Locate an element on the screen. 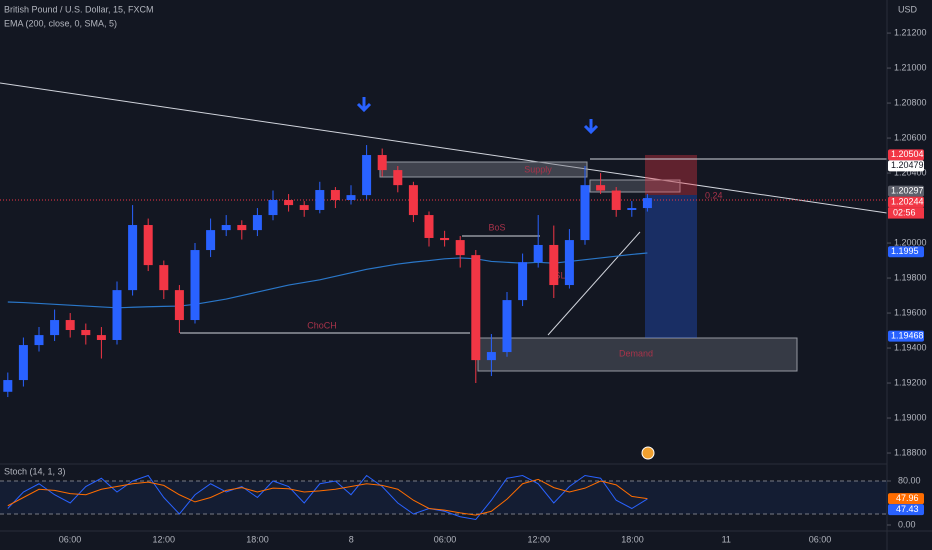 Image resolution: width=932 pixels, height=550 pixels. supply-label: Supply is located at coordinates (538, 169).